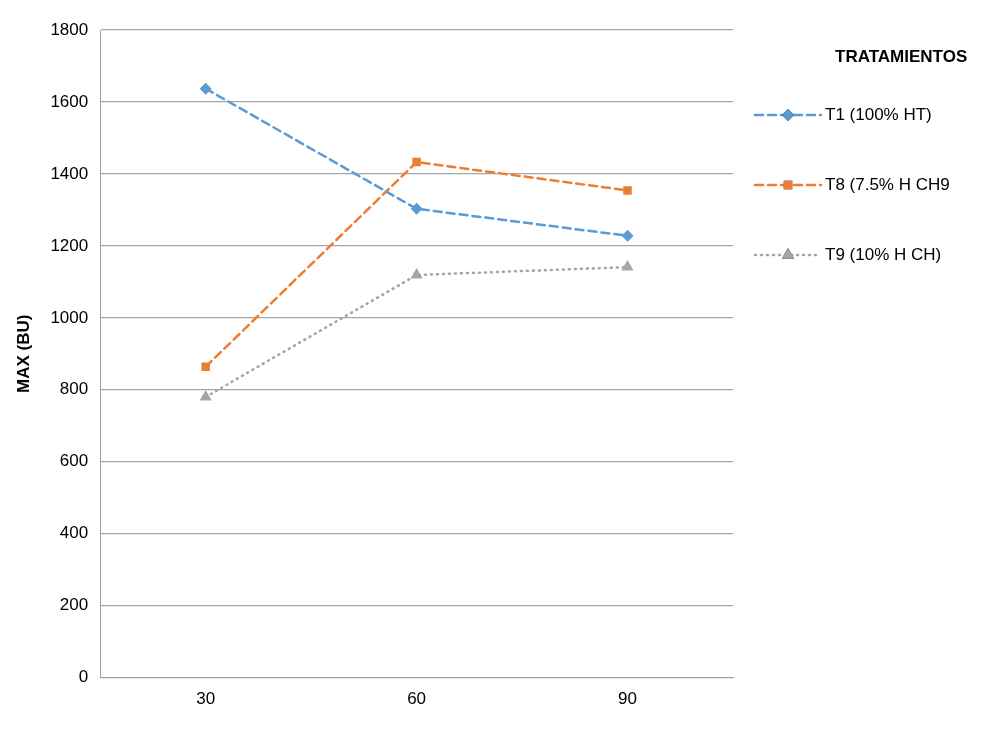 The width and height of the screenshot is (1005, 734). I want to click on y-tick-label: 1800, so click(69, 29).